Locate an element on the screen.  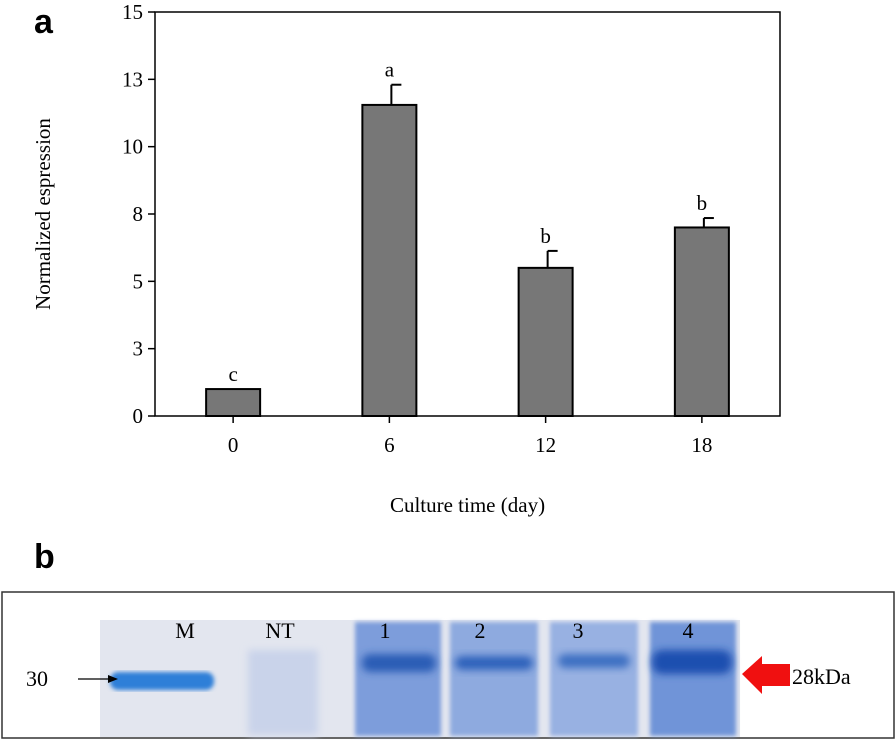
y-tick-label: 10 is located at coordinates (132, 147).